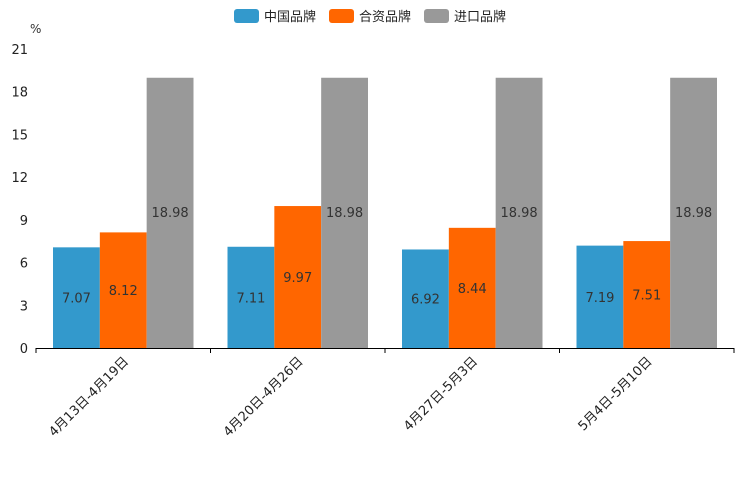 The image size is (744, 500). What do you see at coordinates (19, 93) in the screenshot?
I see `y-tick-label: 18` at bounding box center [19, 93].